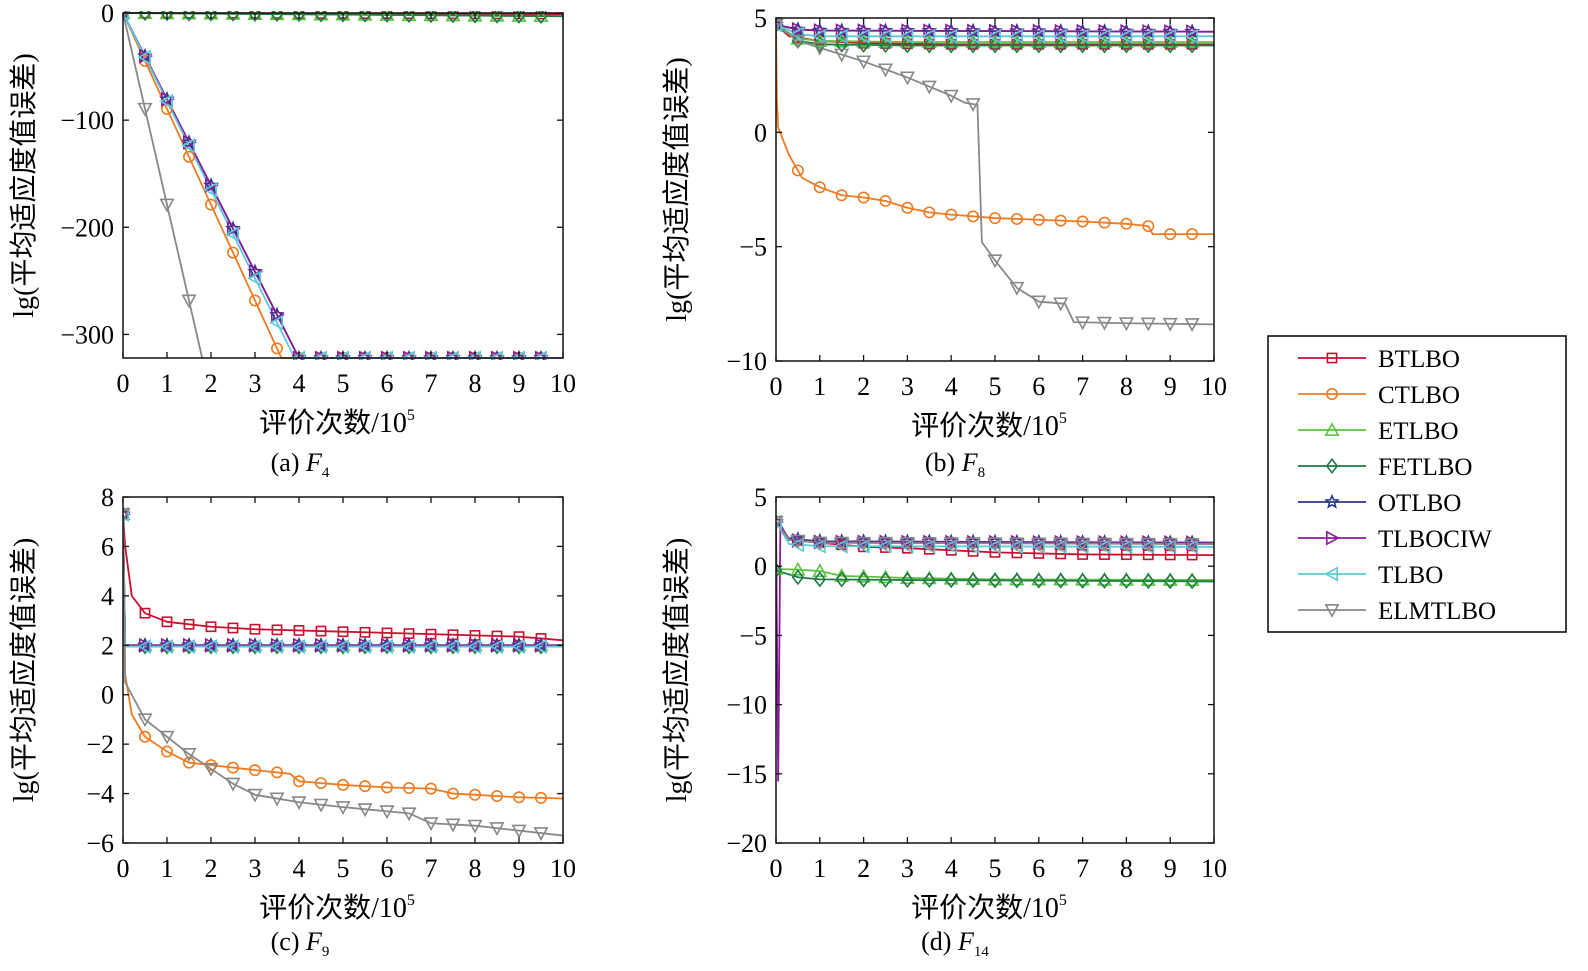  I want to click on x-axis-label-text: 评价次数/10, so click(985, 426).